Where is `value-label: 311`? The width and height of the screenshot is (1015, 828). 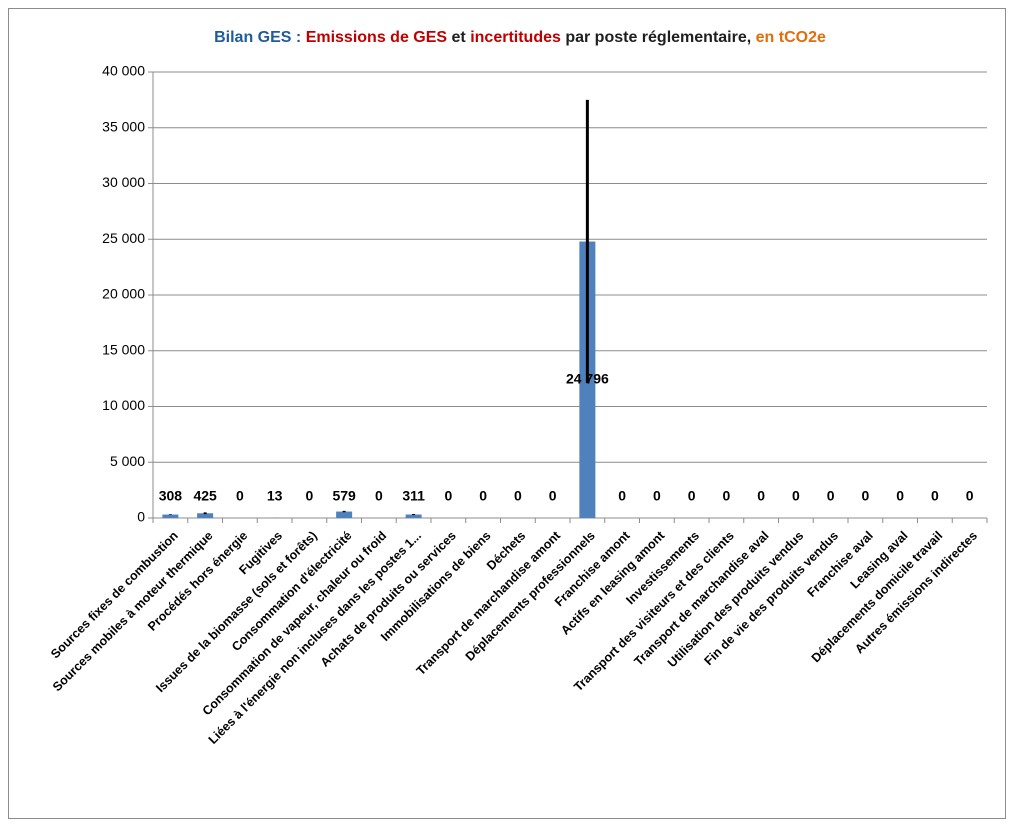
value-label: 311 is located at coordinates (413, 496).